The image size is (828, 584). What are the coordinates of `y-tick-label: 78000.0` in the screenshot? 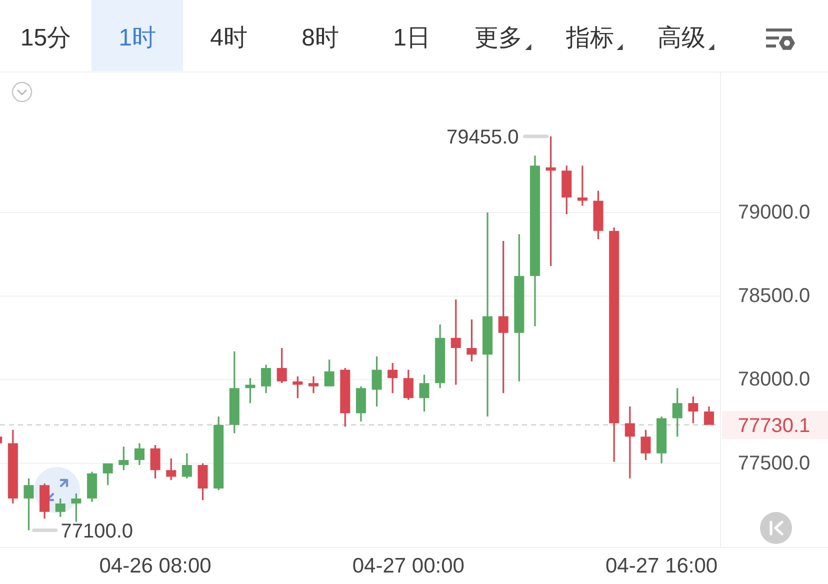 It's located at (774, 379).